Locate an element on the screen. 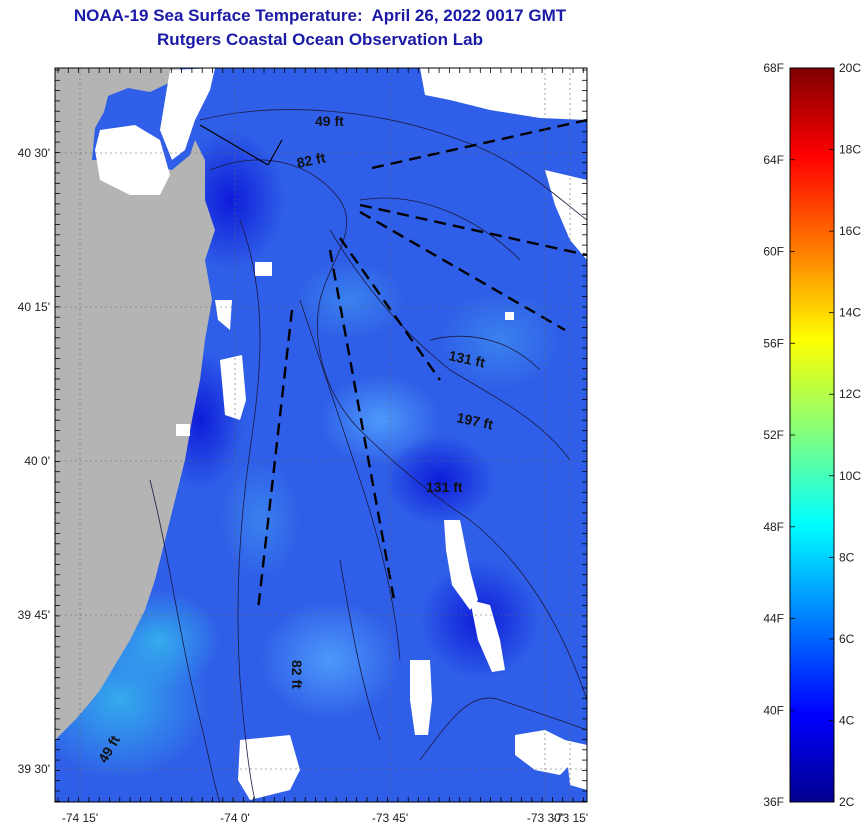 This screenshot has height=832, width=864. scale-label-fahrenheit: 40F is located at coordinates (773, 710).